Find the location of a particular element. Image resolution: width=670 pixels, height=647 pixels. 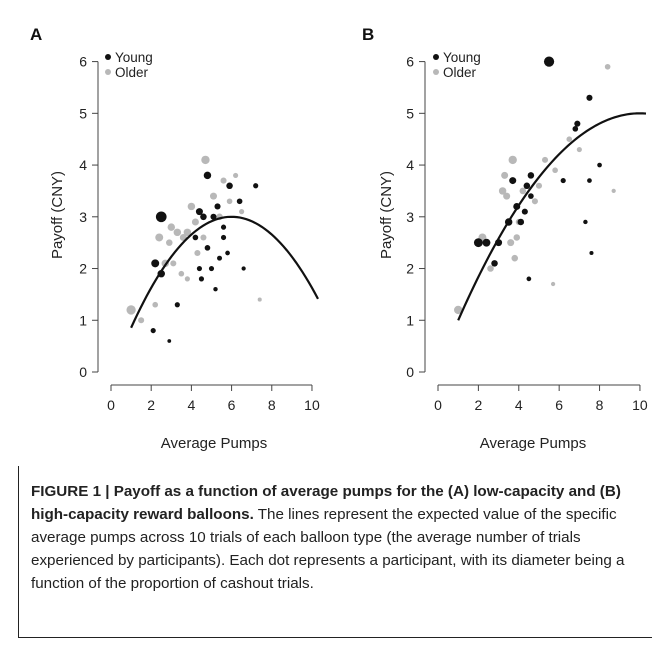

y-tick-label: 3 is located at coordinates (83, 217).